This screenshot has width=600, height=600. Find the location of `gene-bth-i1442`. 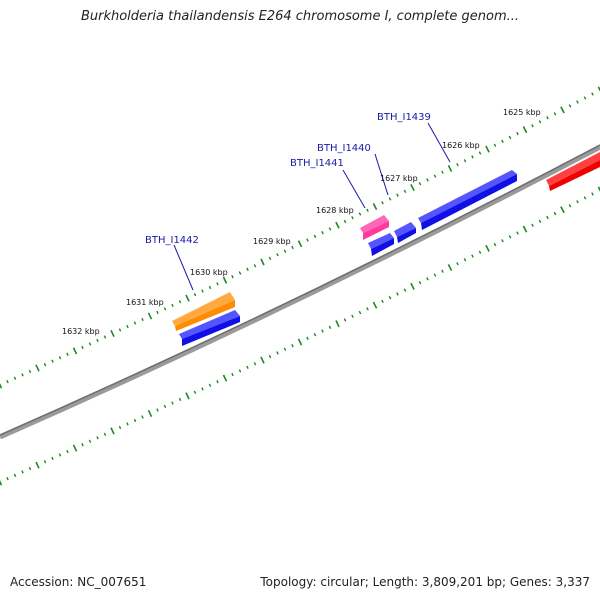

gene-bth-i1442 is located at coordinates (203, 311).